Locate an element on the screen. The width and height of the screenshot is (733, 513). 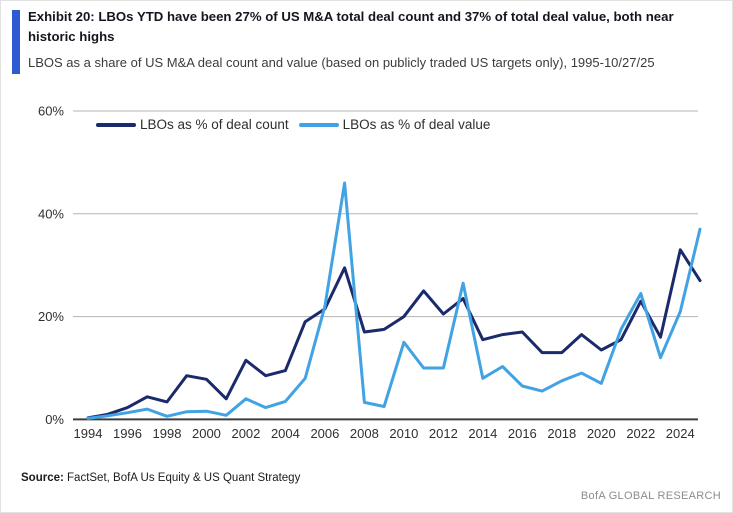
svg-text: 40% is located at coordinates (51, 213).